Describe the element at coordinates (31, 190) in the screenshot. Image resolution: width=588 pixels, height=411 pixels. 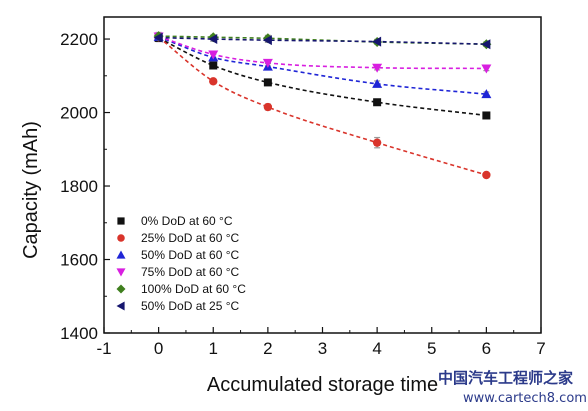
I see `y-axis-label: Capacity (mAh)` at that location.